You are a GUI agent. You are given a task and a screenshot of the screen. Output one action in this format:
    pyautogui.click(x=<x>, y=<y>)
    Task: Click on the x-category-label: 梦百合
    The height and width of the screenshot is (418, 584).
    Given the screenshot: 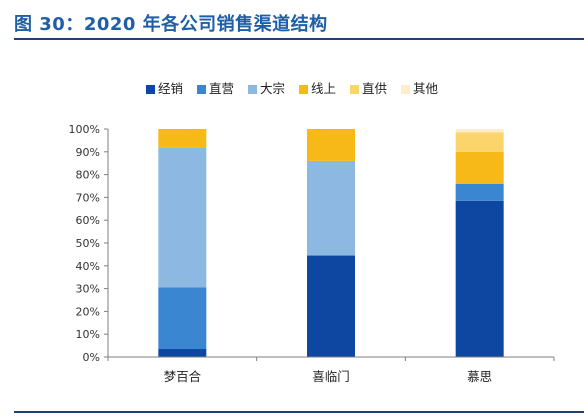 What is the action you would take?
    pyautogui.click(x=183, y=376)
    